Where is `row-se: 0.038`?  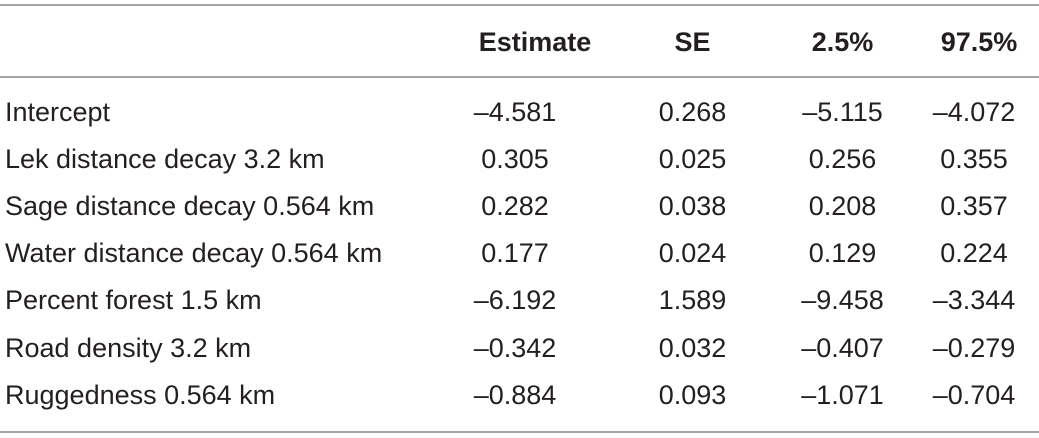
row-se: 0.038 is located at coordinates (692, 206).